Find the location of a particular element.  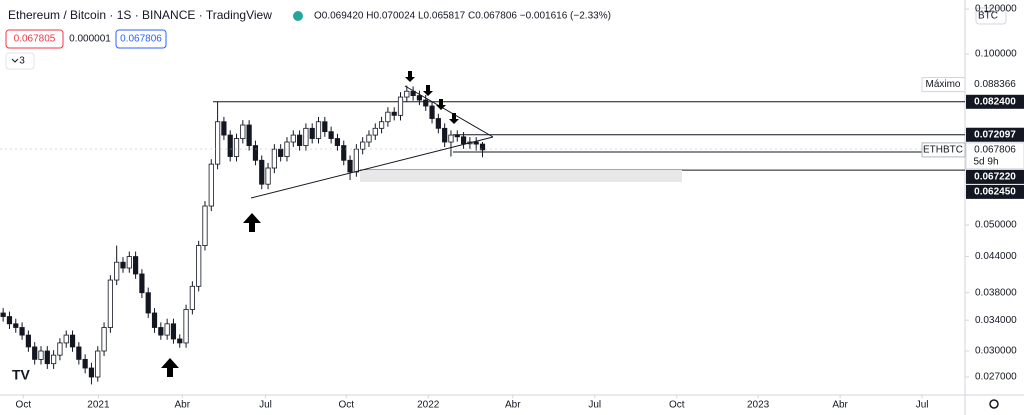

level-label: 0.062450 is located at coordinates (995, 192).